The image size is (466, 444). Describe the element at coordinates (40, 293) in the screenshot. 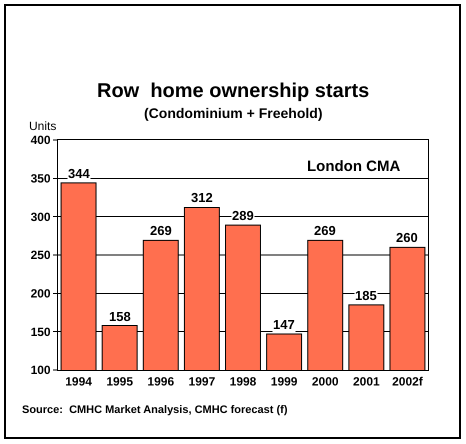

I see `y-tick-label: 200` at that location.